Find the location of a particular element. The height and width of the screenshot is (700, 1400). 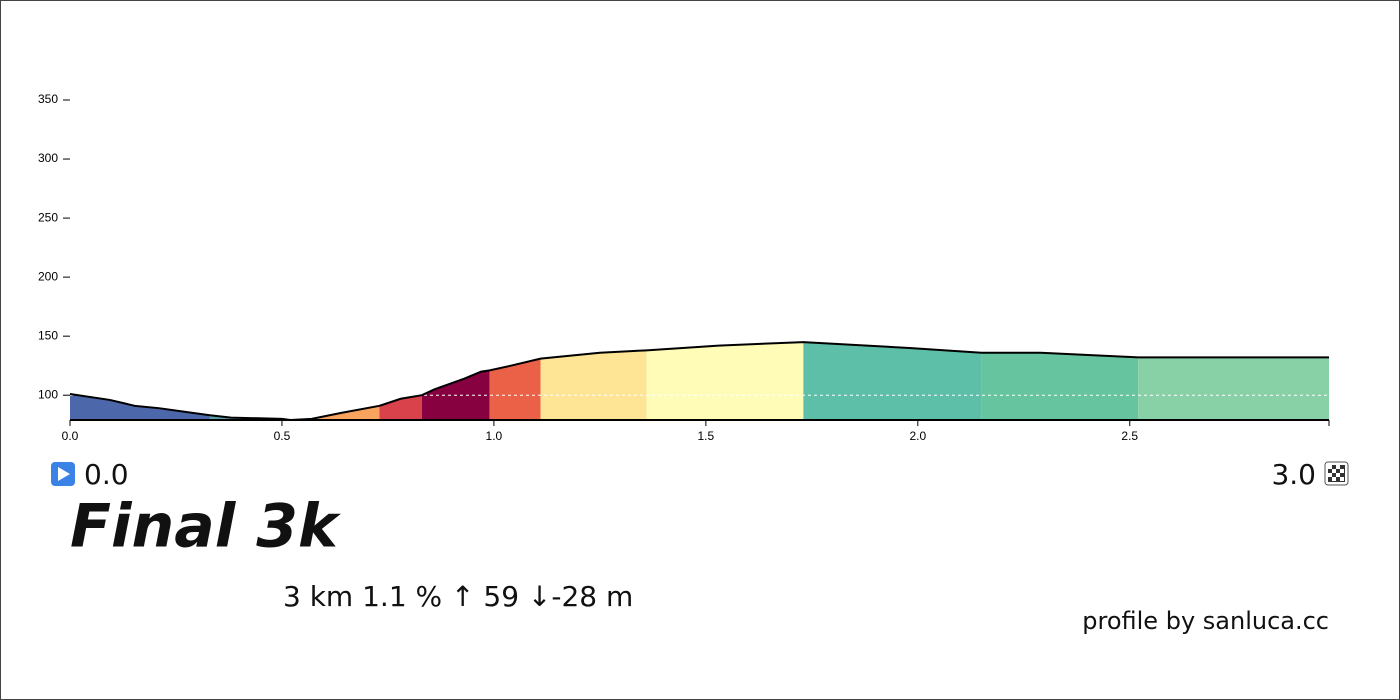

y-tick-label: 250 is located at coordinates (48, 217).